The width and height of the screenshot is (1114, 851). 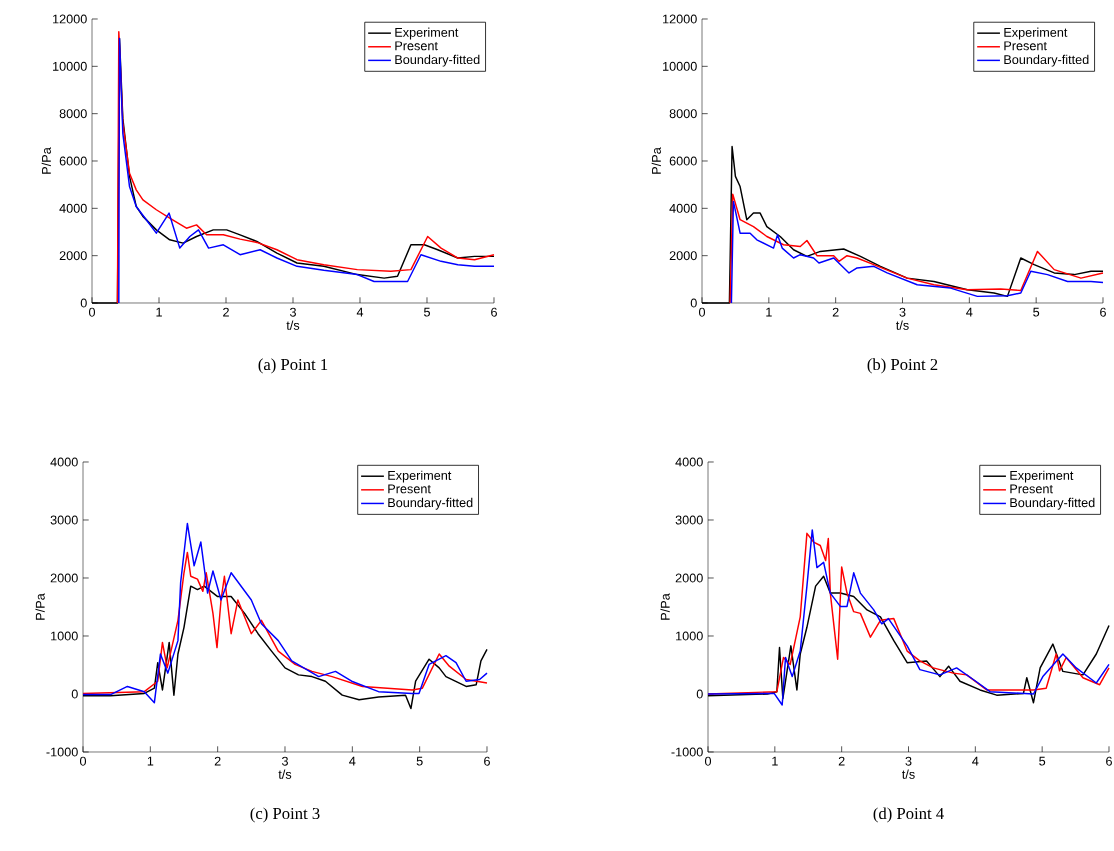 What do you see at coordinates (285, 815) in the screenshot?
I see `text: (c) Point 3` at bounding box center [285, 815].